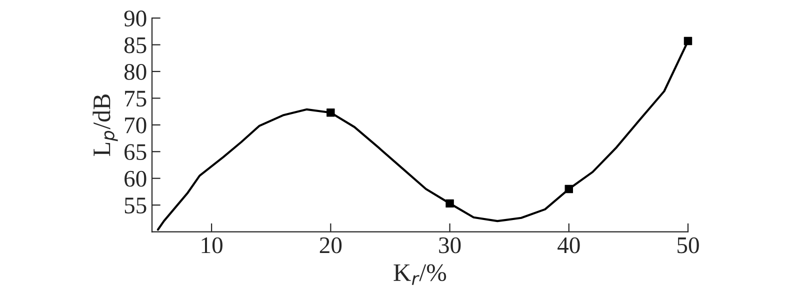 This screenshot has height=301, width=800. I want to click on y-tick-label: 80, so click(135, 72).